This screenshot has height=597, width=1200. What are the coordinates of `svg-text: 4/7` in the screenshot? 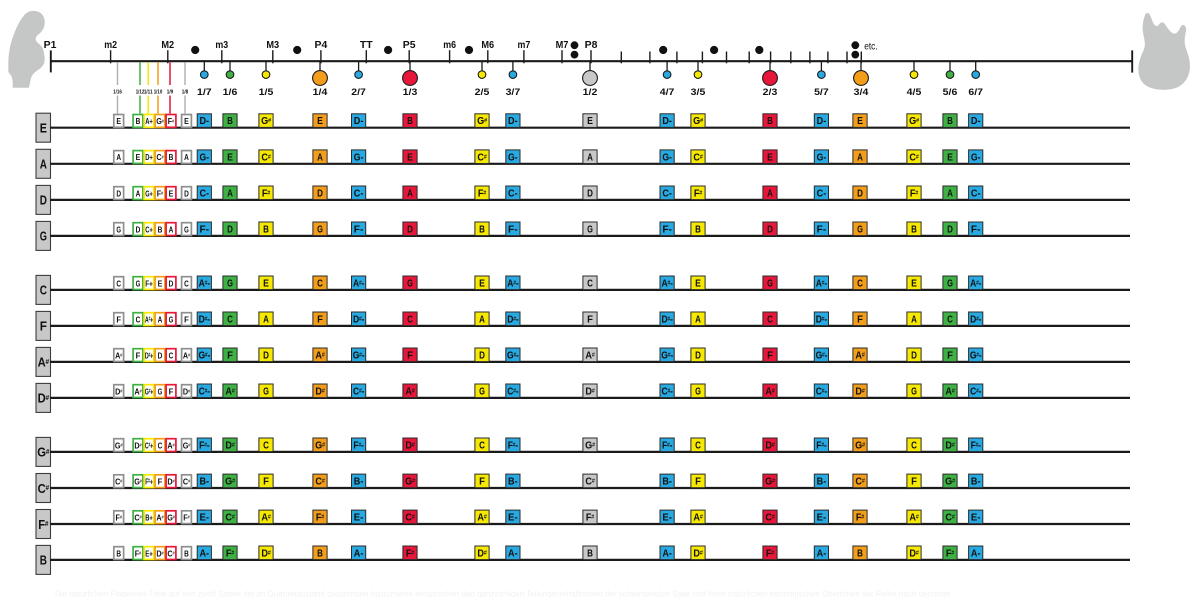 It's located at (667, 92).